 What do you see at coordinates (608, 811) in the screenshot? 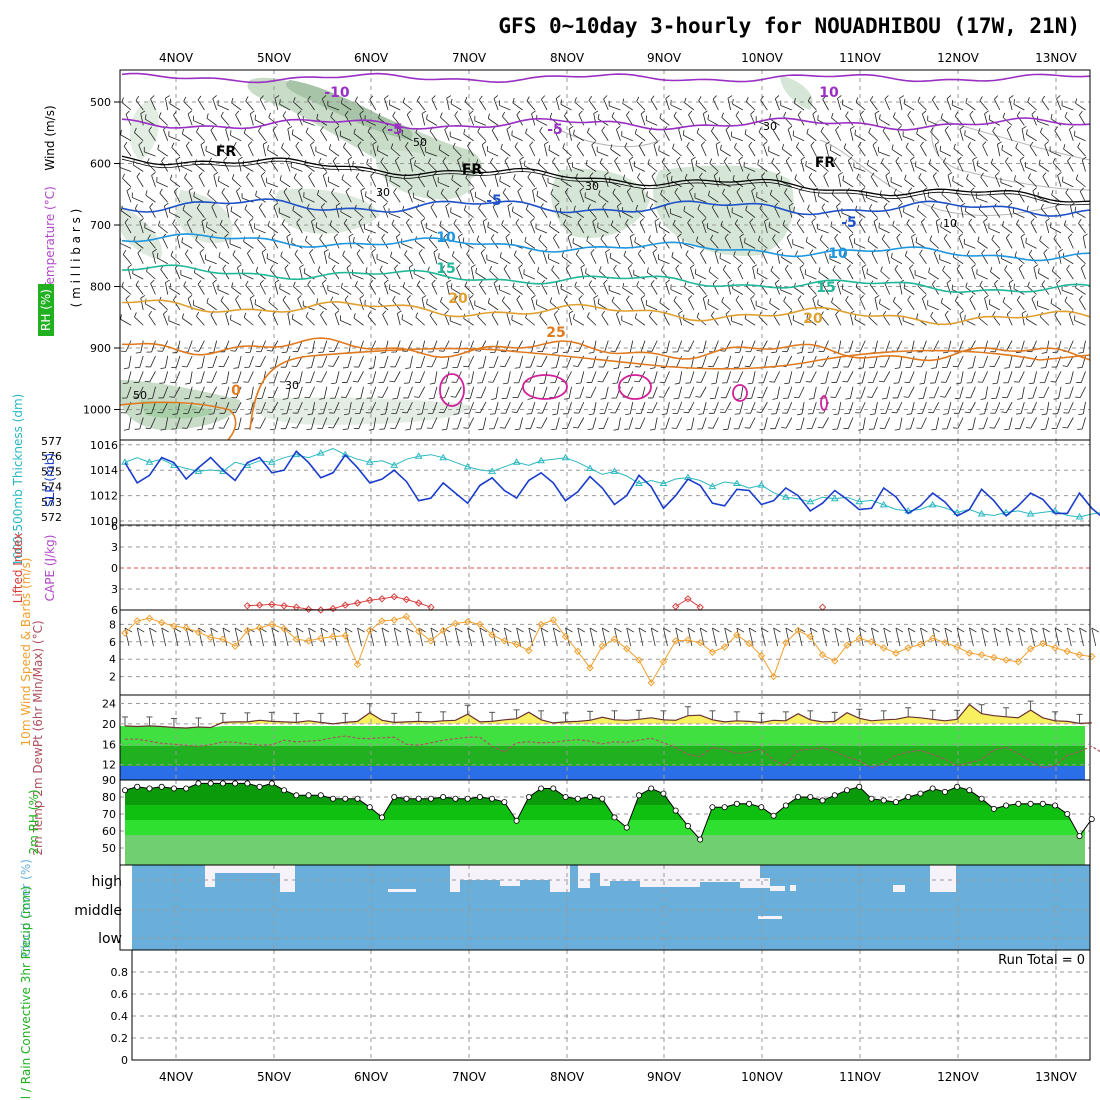
I see `rh-markers` at bounding box center [608, 811].